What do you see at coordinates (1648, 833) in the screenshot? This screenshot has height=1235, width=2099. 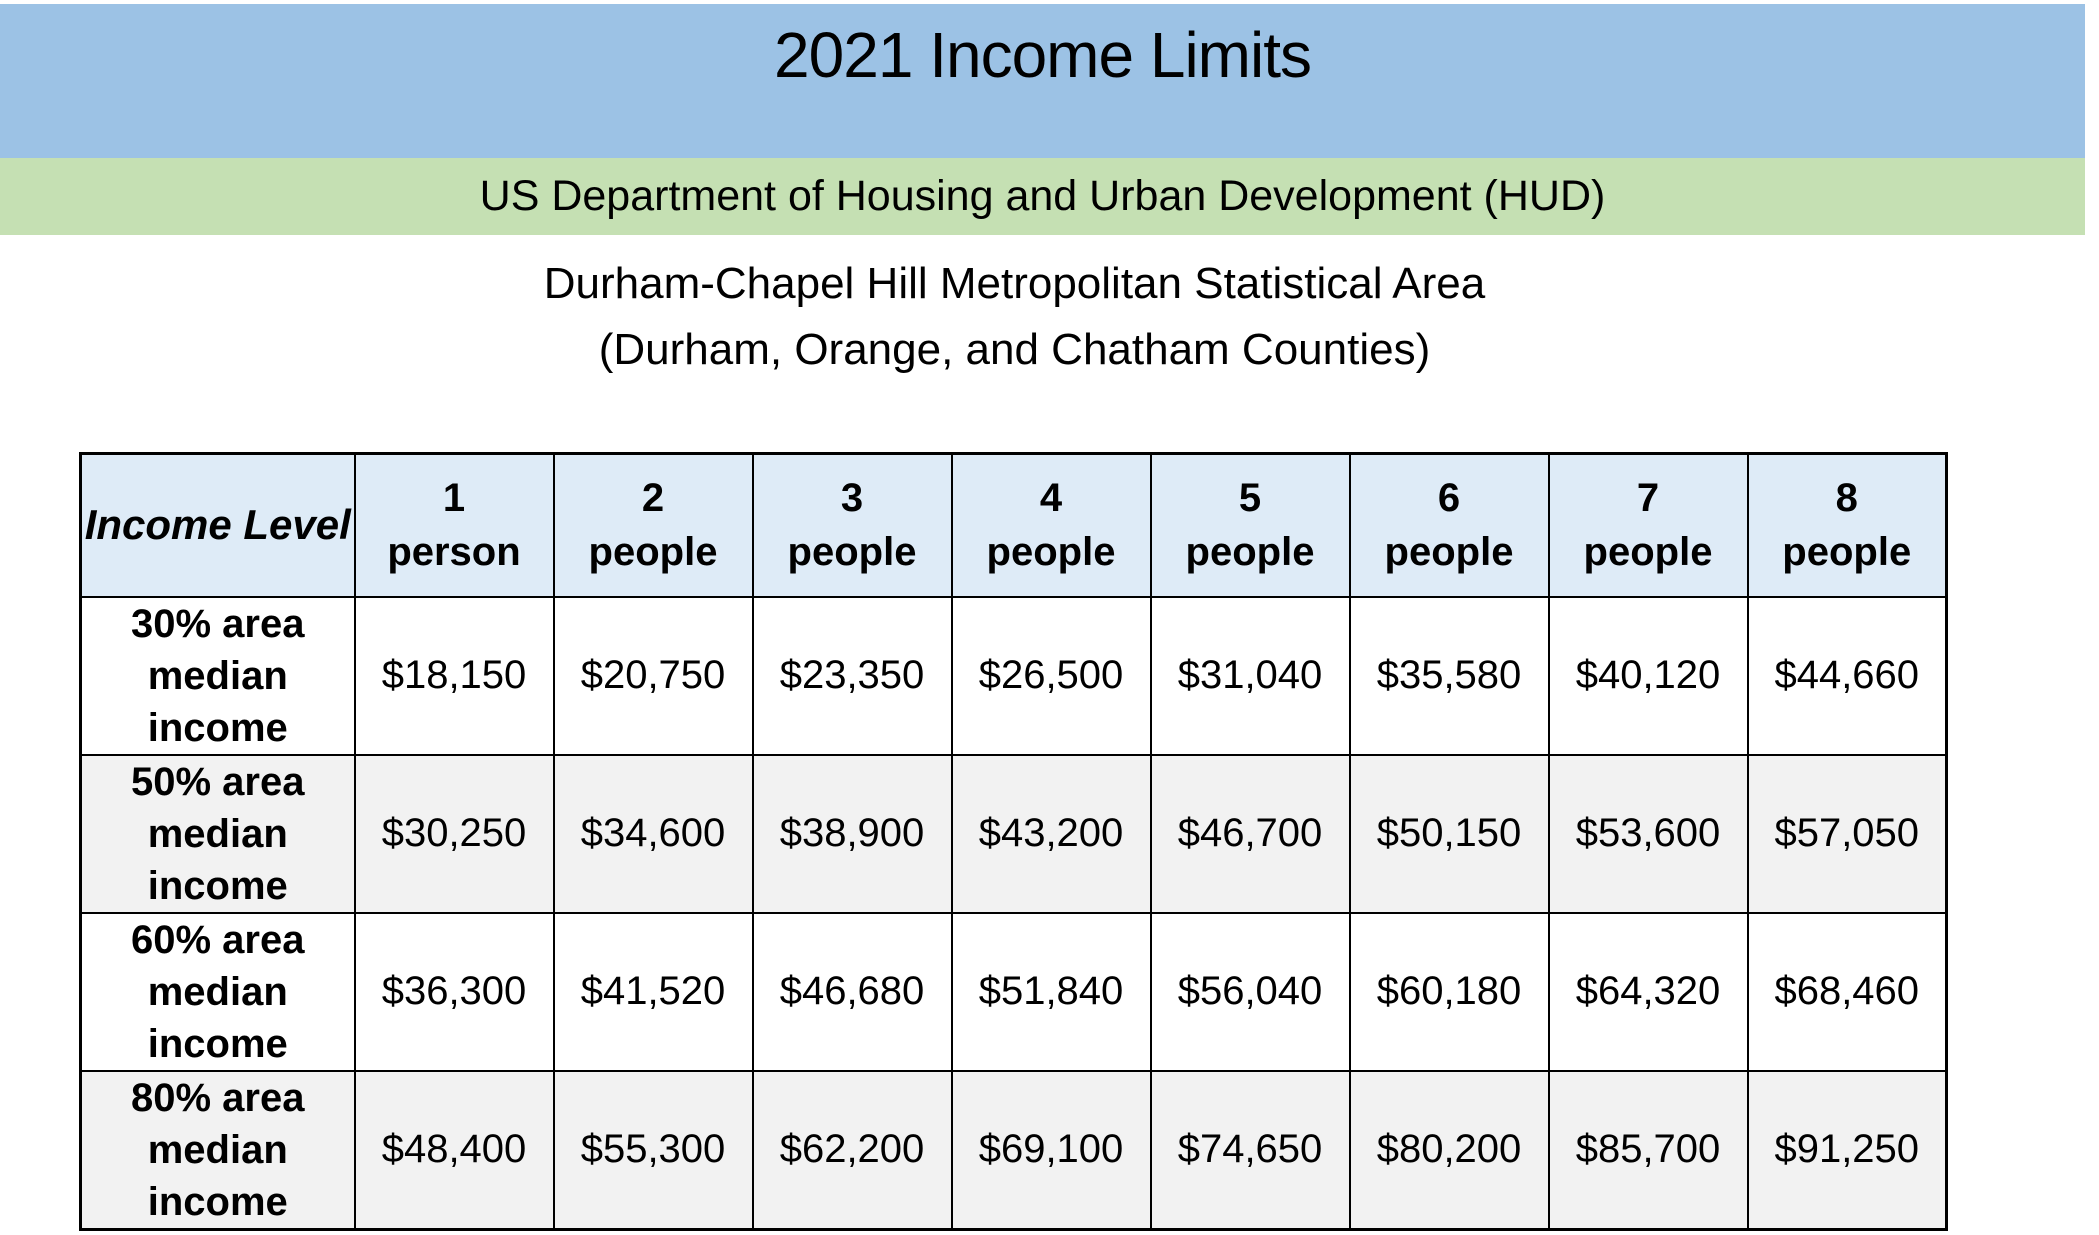 I see `income-value: $53,600` at bounding box center [1648, 833].